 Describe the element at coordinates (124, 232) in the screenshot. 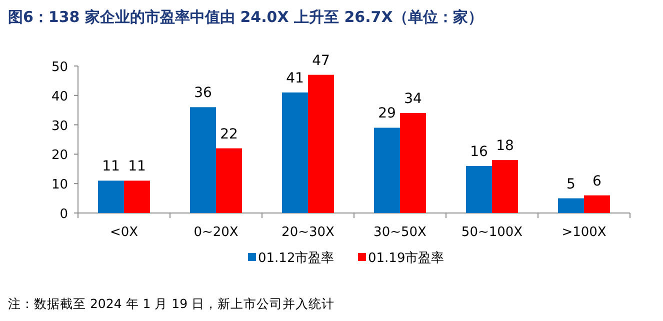

I see `x-tick-label: <0X` at that location.